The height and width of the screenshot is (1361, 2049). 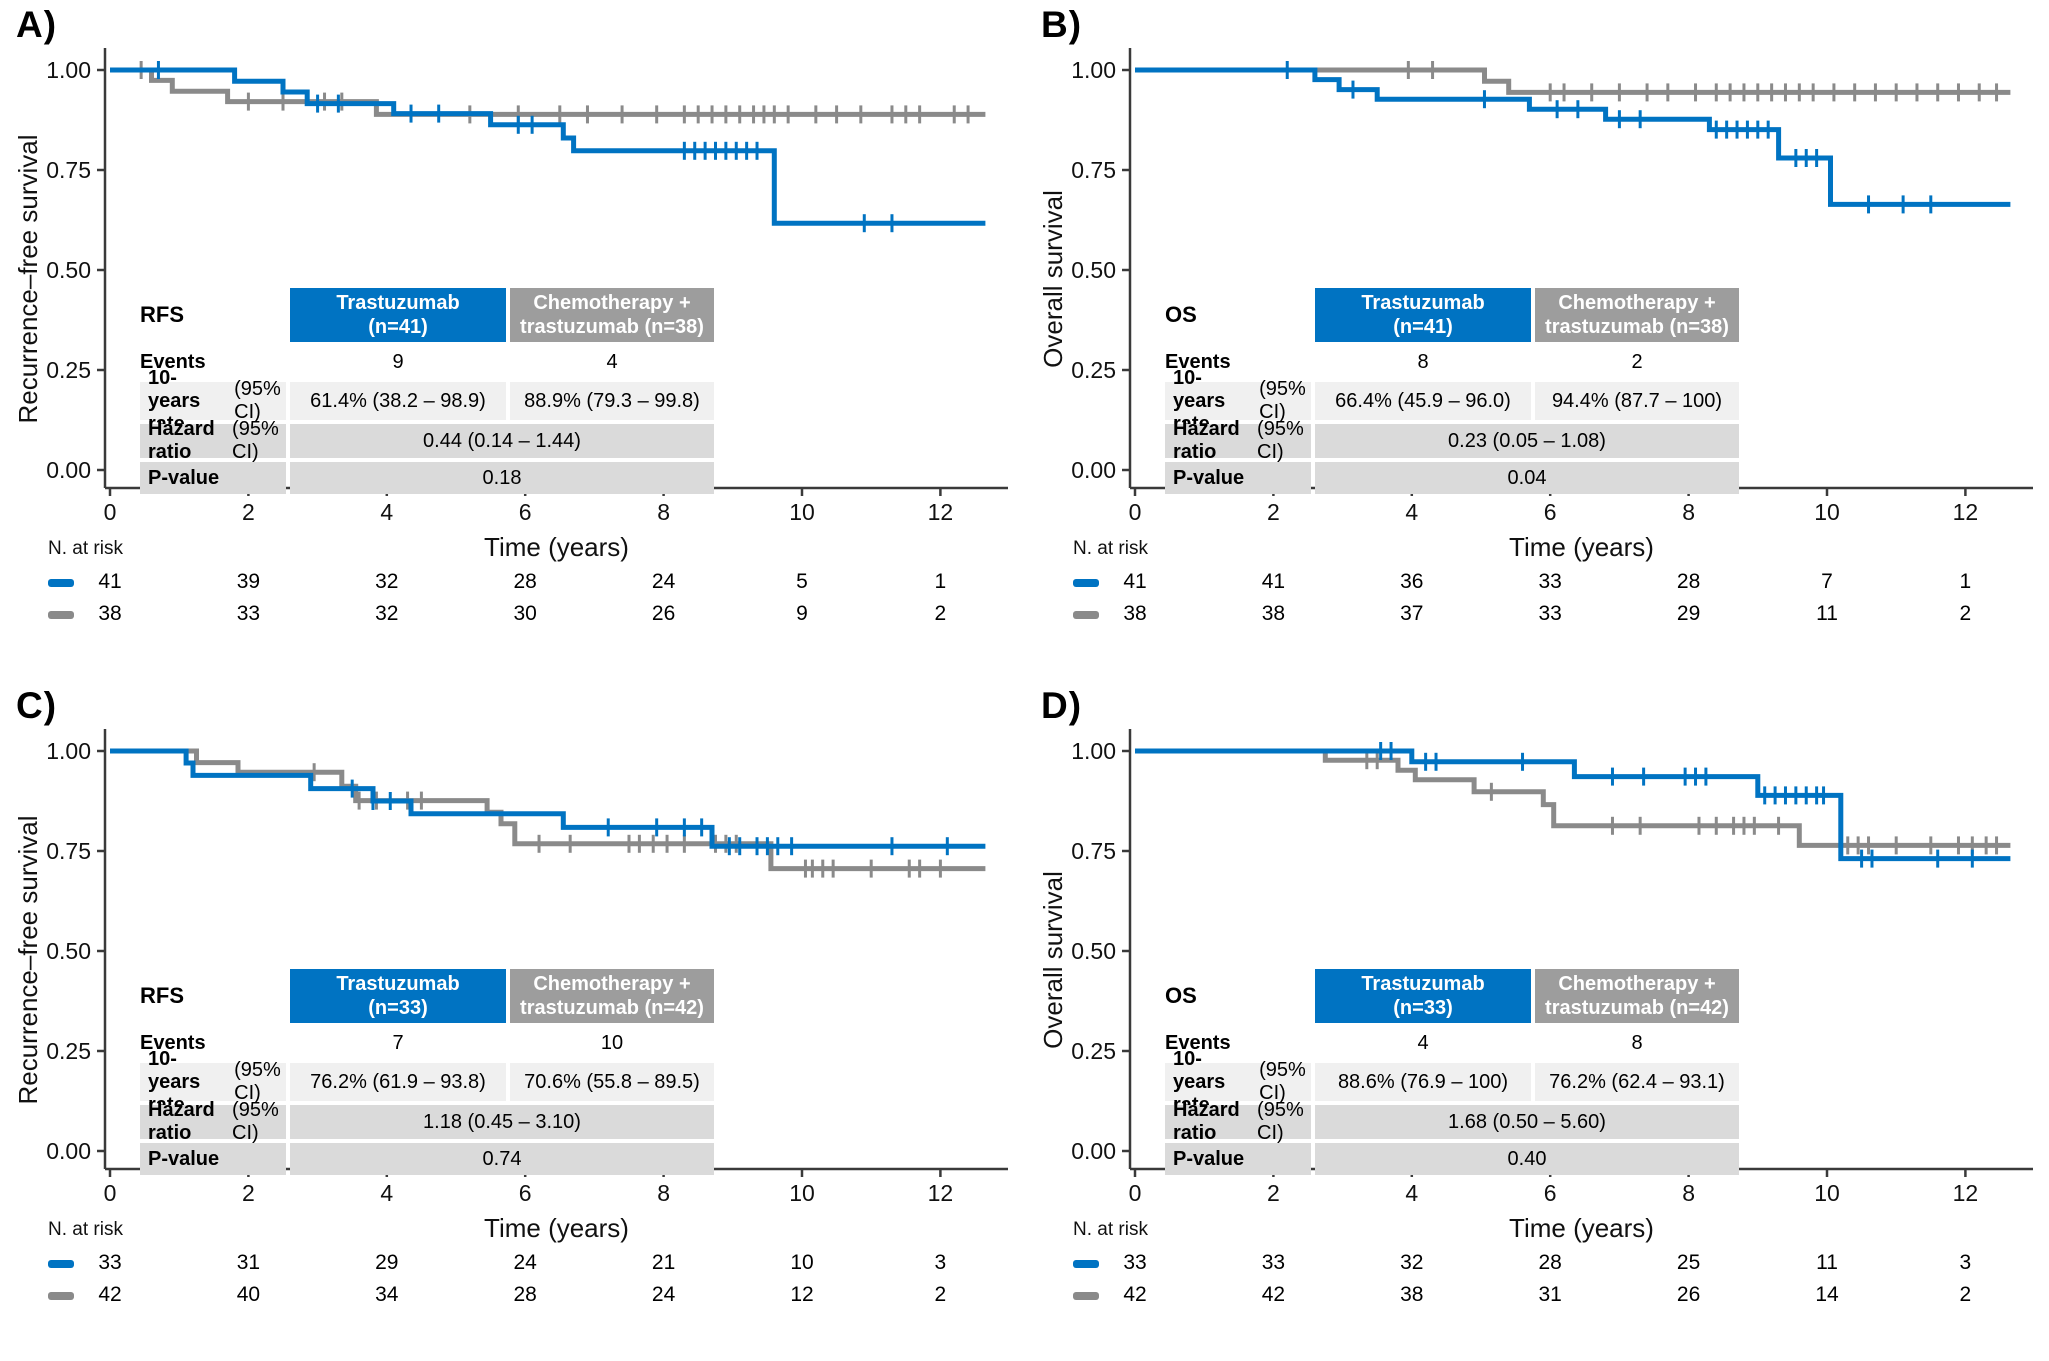 What do you see at coordinates (802, 1262) in the screenshot?
I see `risk-count: 10` at bounding box center [802, 1262].